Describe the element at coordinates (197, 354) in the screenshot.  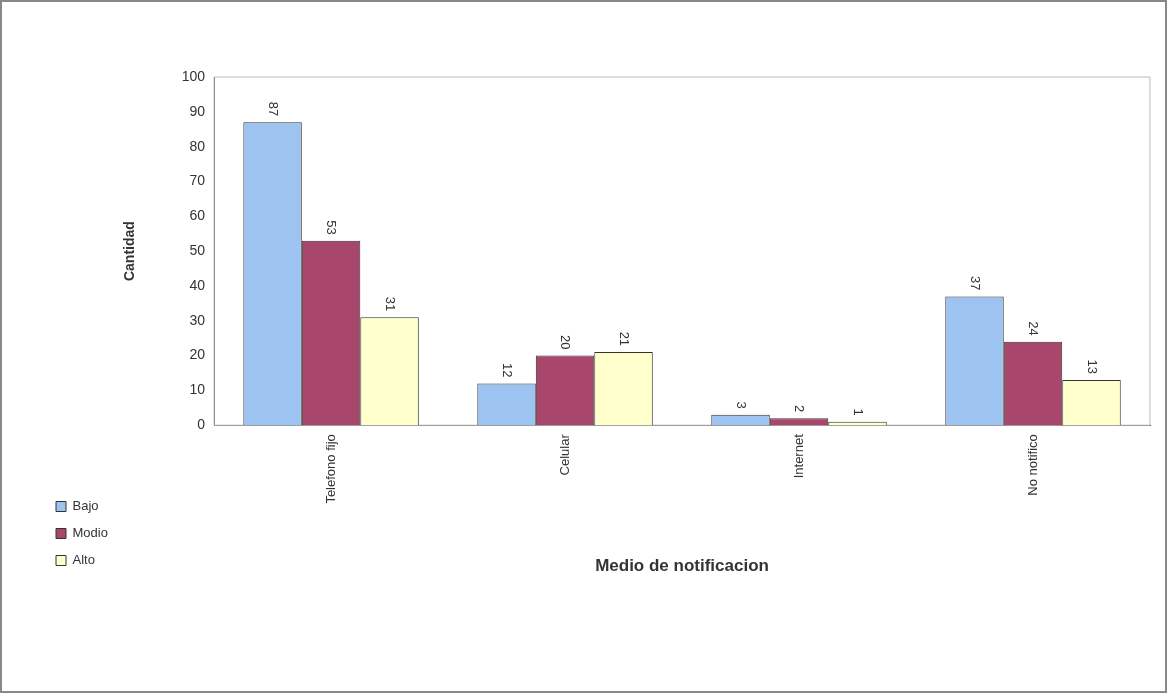
I see `y-tick-label: 20` at that location.